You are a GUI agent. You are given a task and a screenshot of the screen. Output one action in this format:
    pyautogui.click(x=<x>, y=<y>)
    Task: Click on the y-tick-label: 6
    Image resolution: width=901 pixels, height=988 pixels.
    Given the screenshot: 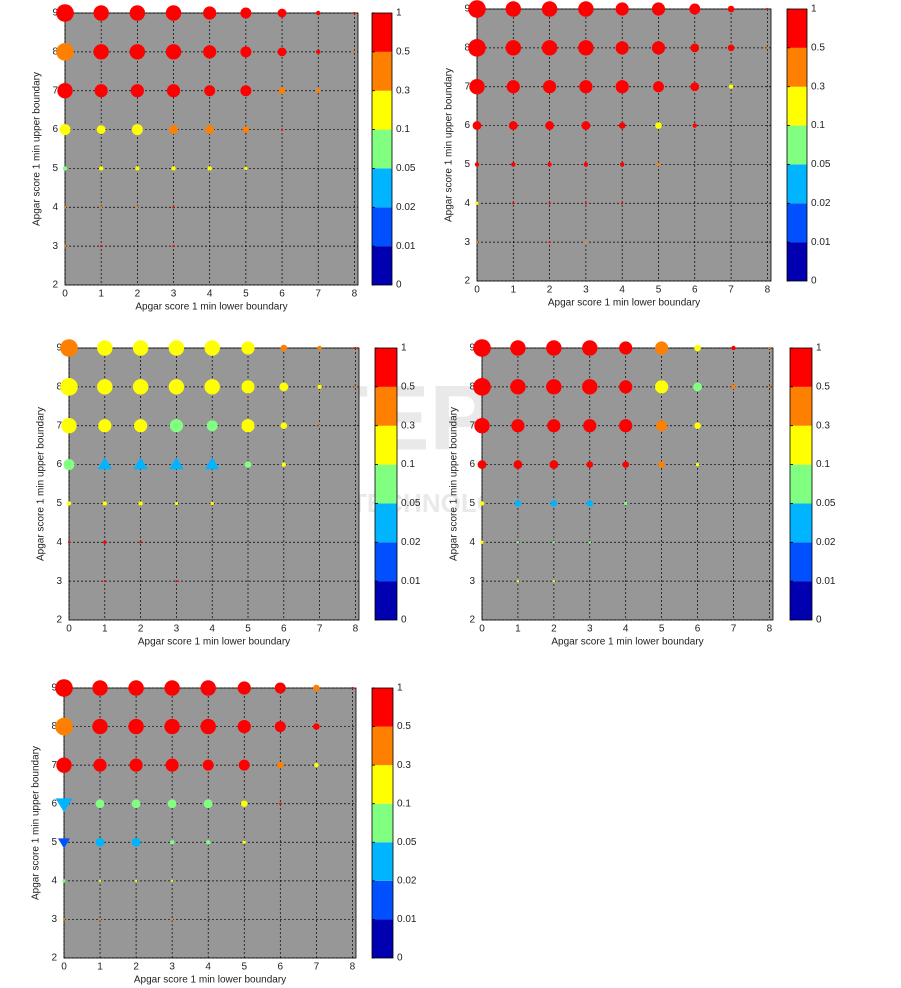 What is the action you would take?
    pyautogui.click(x=54, y=803)
    